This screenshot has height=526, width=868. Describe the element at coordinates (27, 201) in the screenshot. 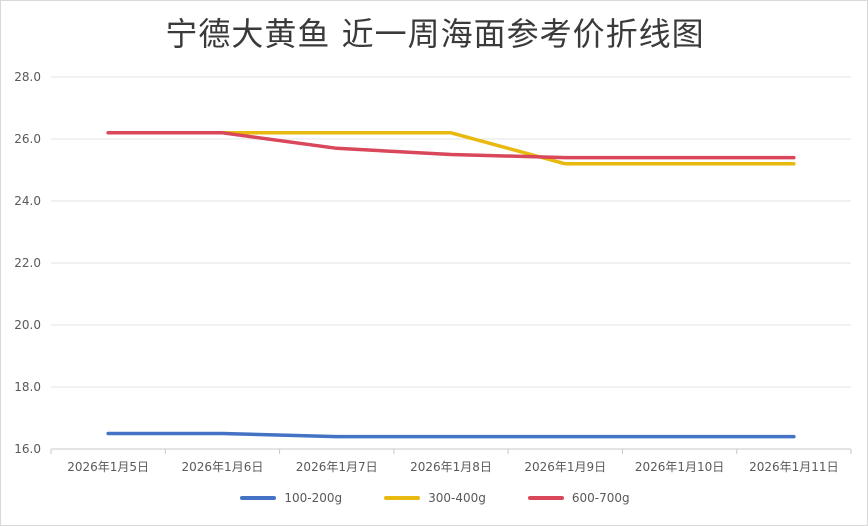

I see `y-tick-label: 24.0` at that location.